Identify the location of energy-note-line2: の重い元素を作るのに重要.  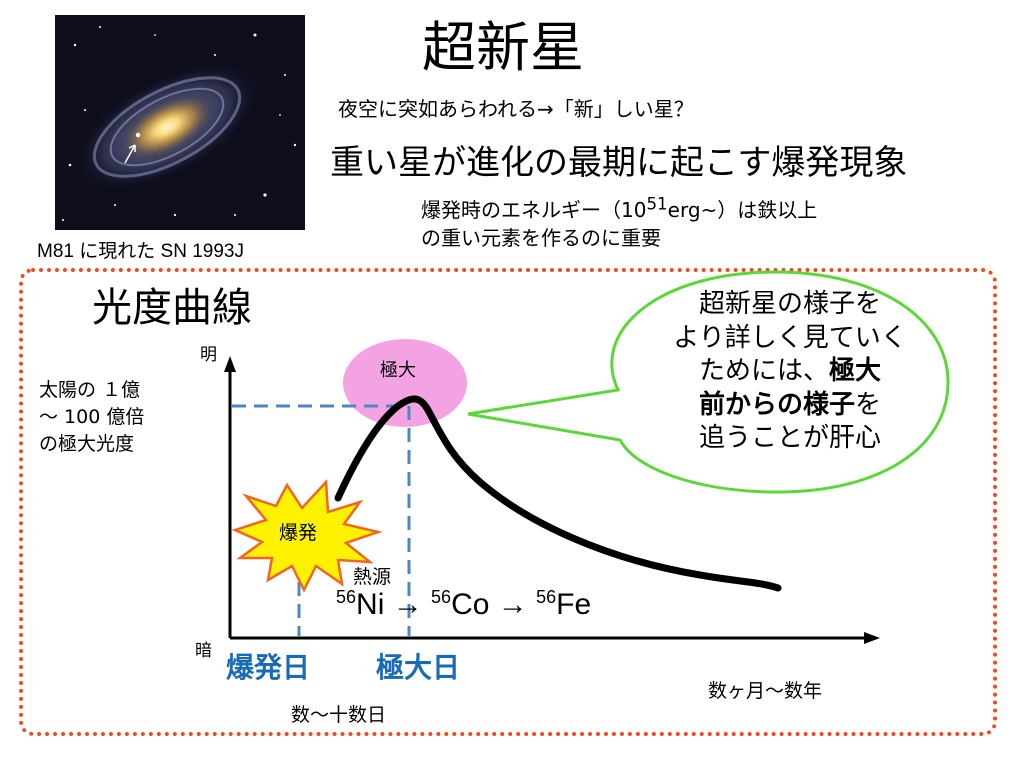
(541, 238).